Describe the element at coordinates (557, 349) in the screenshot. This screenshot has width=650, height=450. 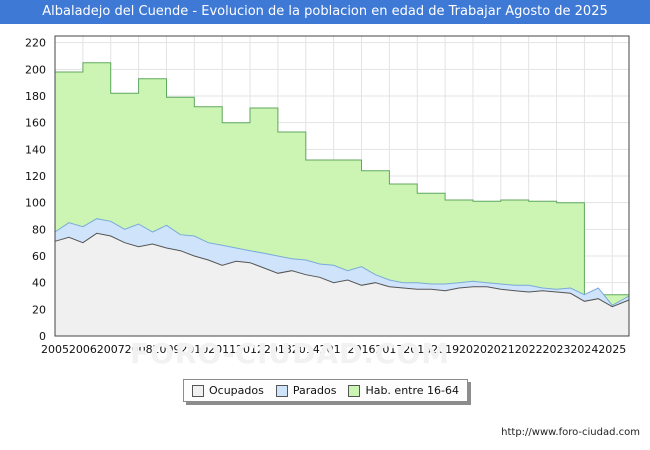
I see `x-tick-label-2023: 2023` at that location.